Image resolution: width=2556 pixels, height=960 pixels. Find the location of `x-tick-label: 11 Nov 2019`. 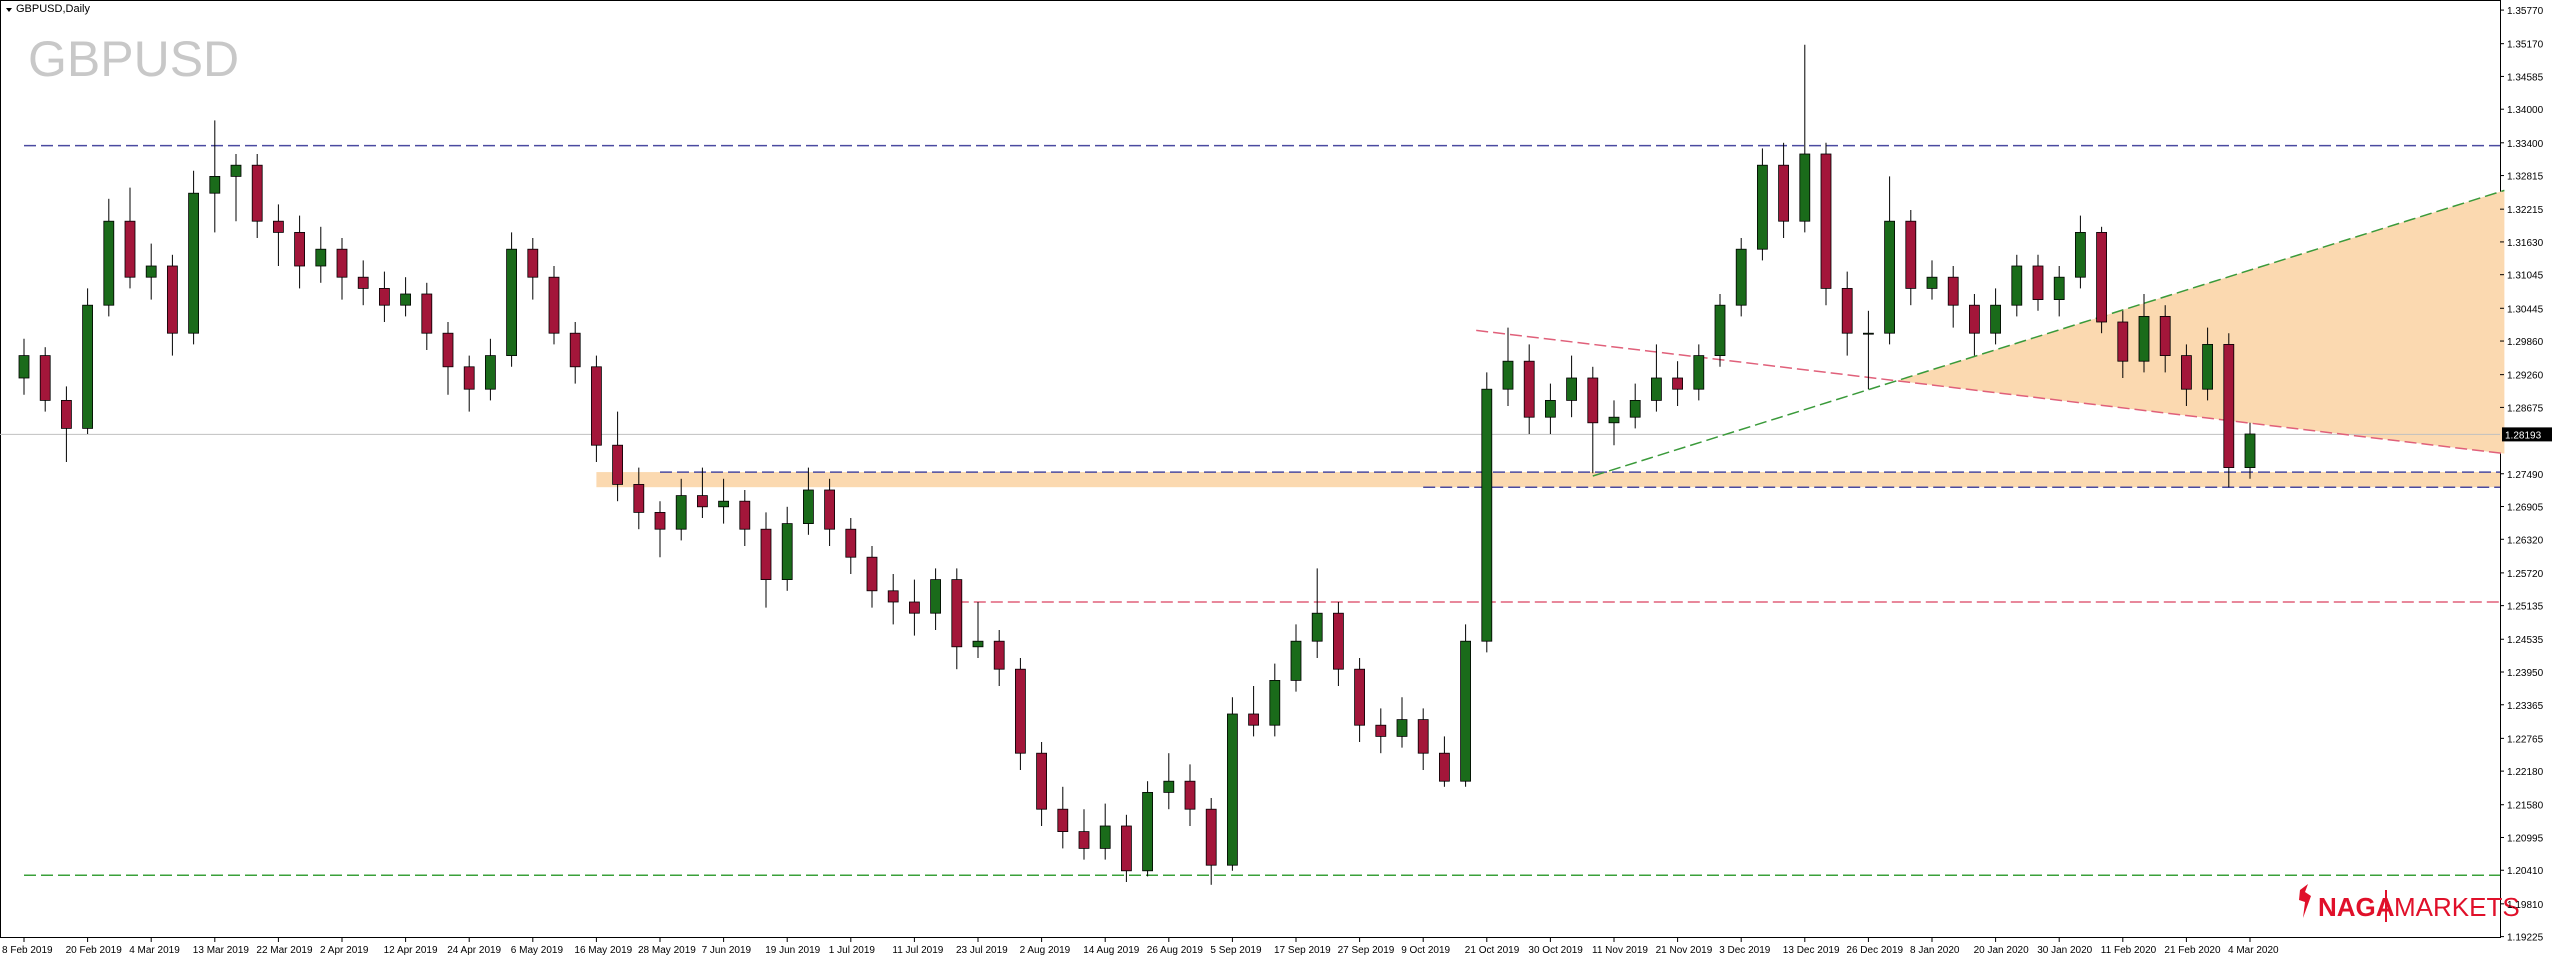

x-tick-label: 11 Nov 2019 is located at coordinates (1620, 950).